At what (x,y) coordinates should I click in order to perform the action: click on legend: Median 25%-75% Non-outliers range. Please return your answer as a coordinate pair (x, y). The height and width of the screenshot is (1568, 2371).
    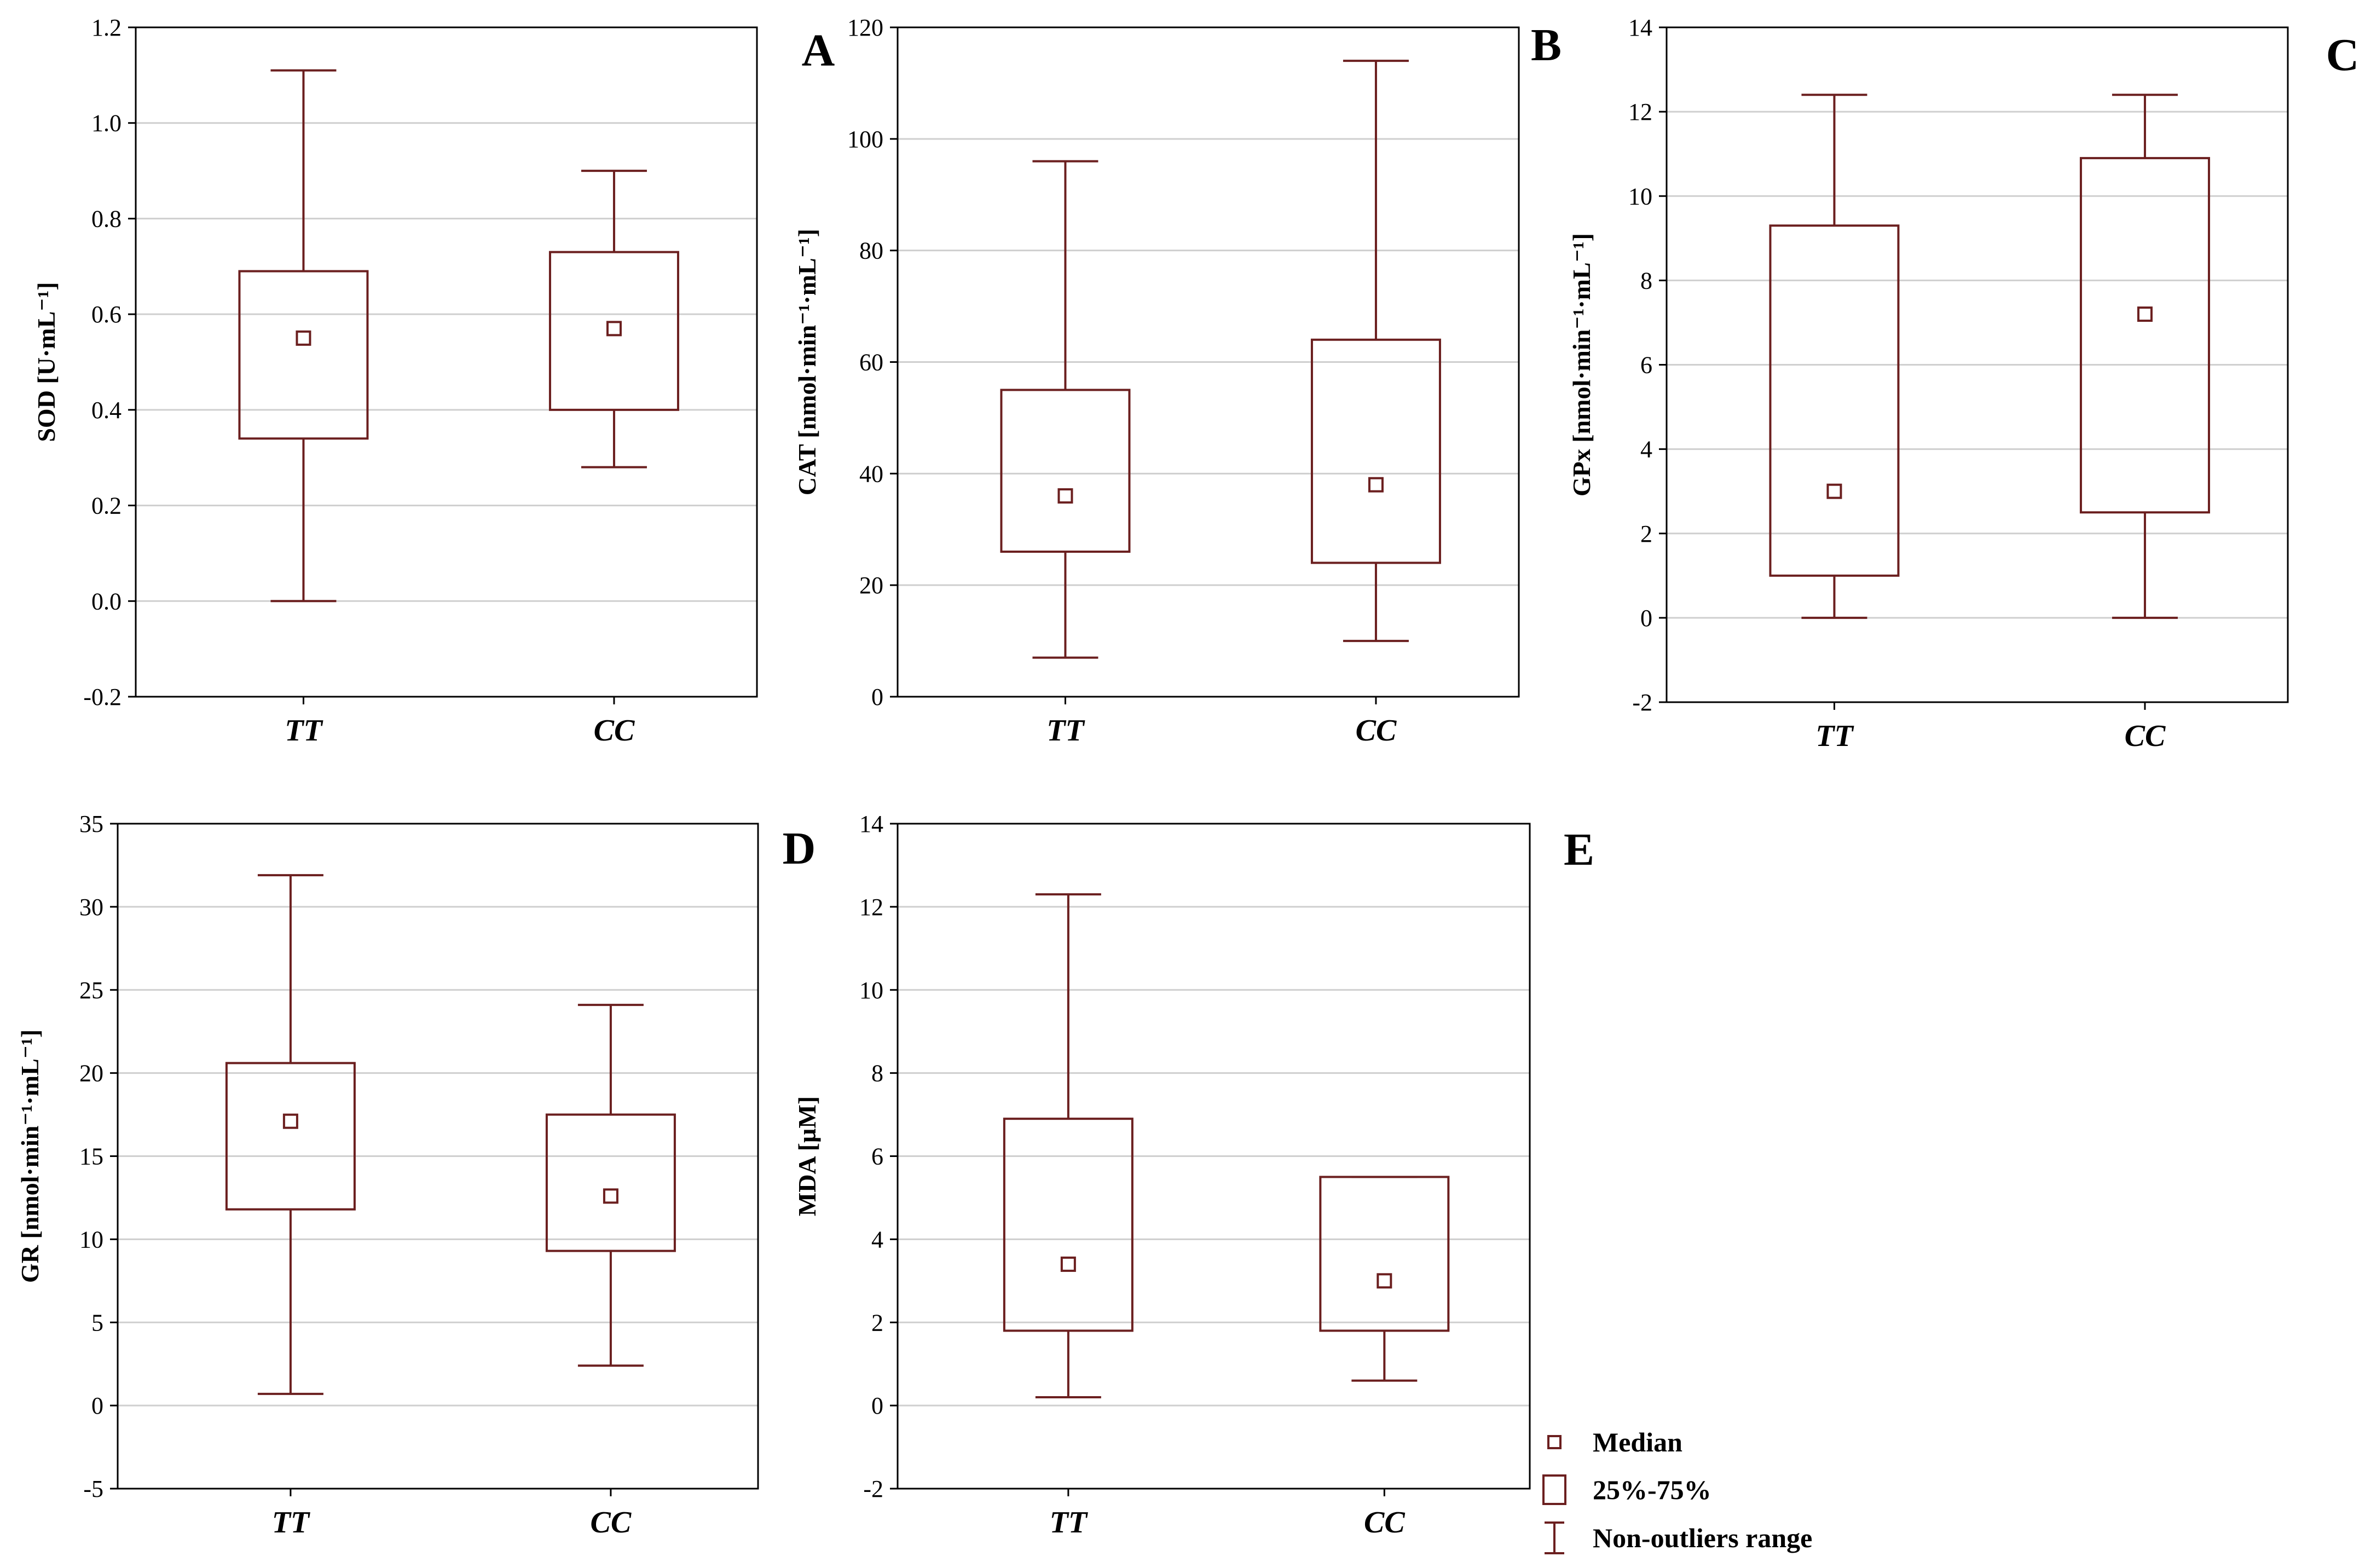
    Looking at the image, I should click on (1677, 1490).